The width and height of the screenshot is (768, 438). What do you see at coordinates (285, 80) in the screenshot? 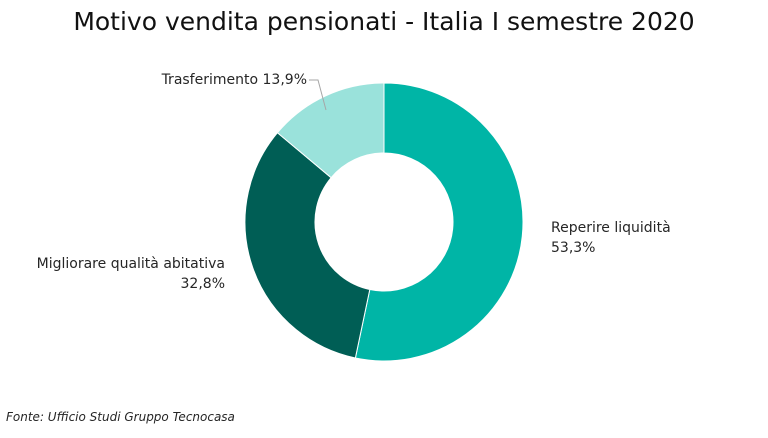
I see `slice-value-trasferimento: 13,9%` at bounding box center [285, 80].